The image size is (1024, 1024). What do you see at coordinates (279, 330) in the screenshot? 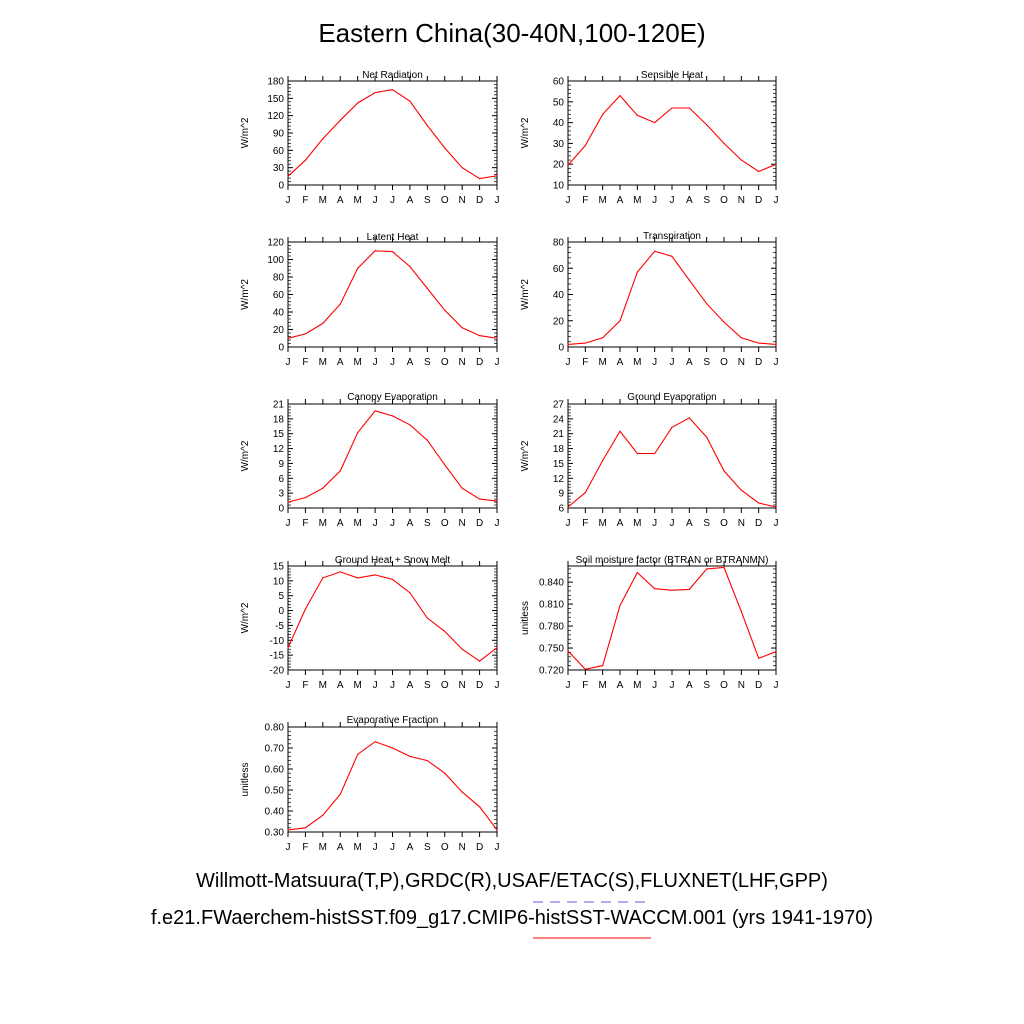
I see `y-tick-label: 20` at bounding box center [279, 330].